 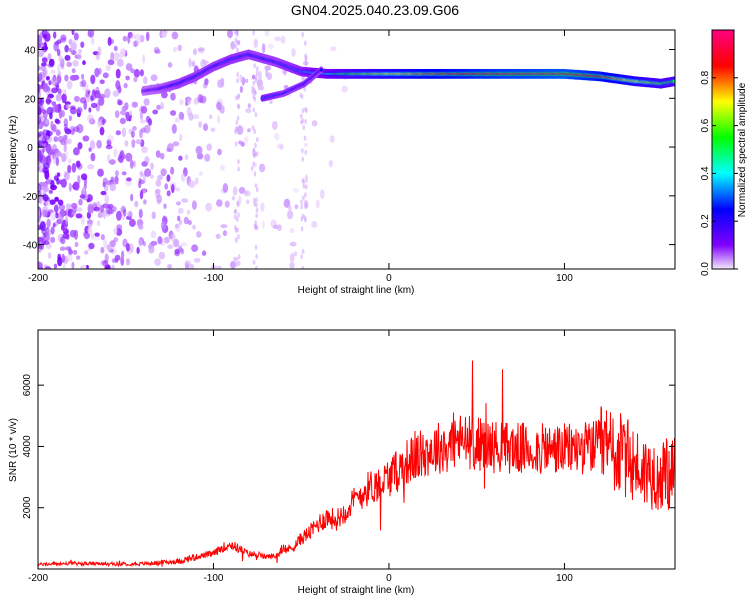 I want to click on colorbar-tick-label: 0.8, so click(x=705, y=77).